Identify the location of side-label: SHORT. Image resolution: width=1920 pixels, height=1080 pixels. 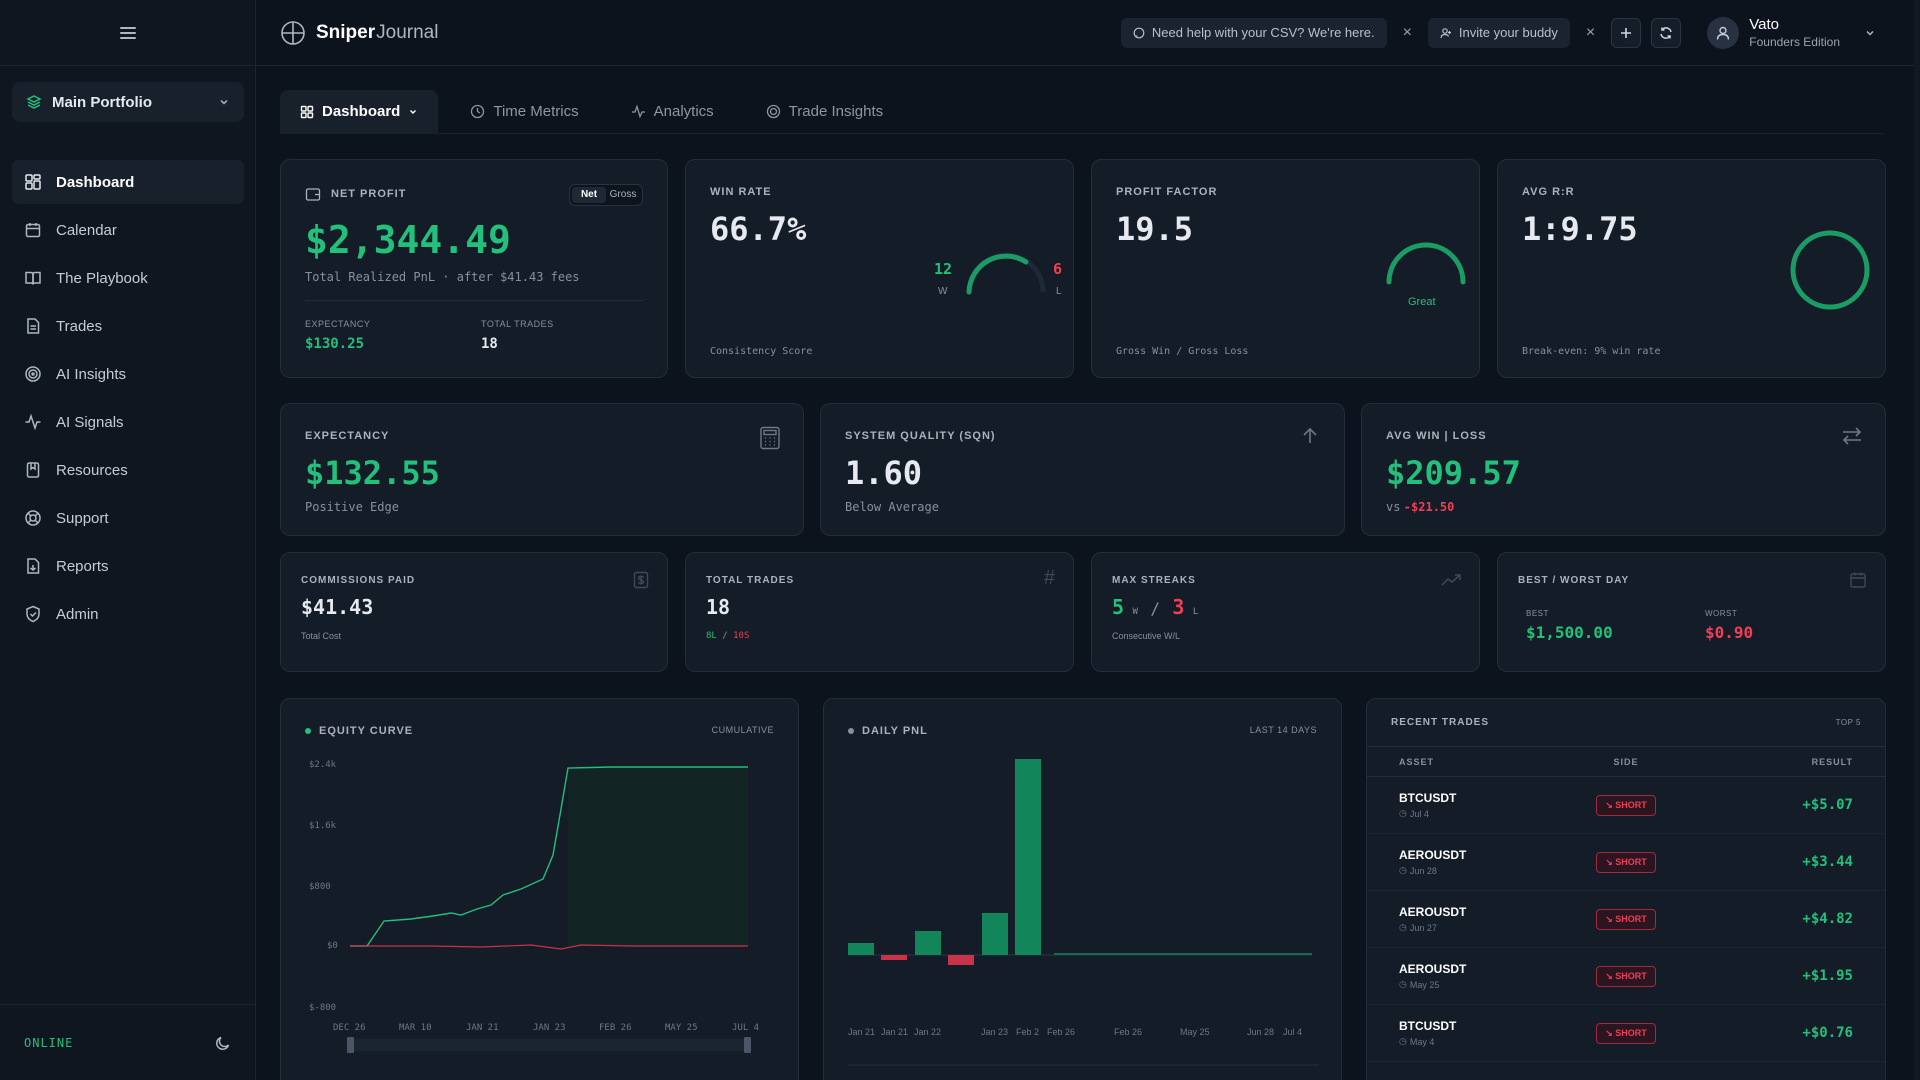
(1631, 804).